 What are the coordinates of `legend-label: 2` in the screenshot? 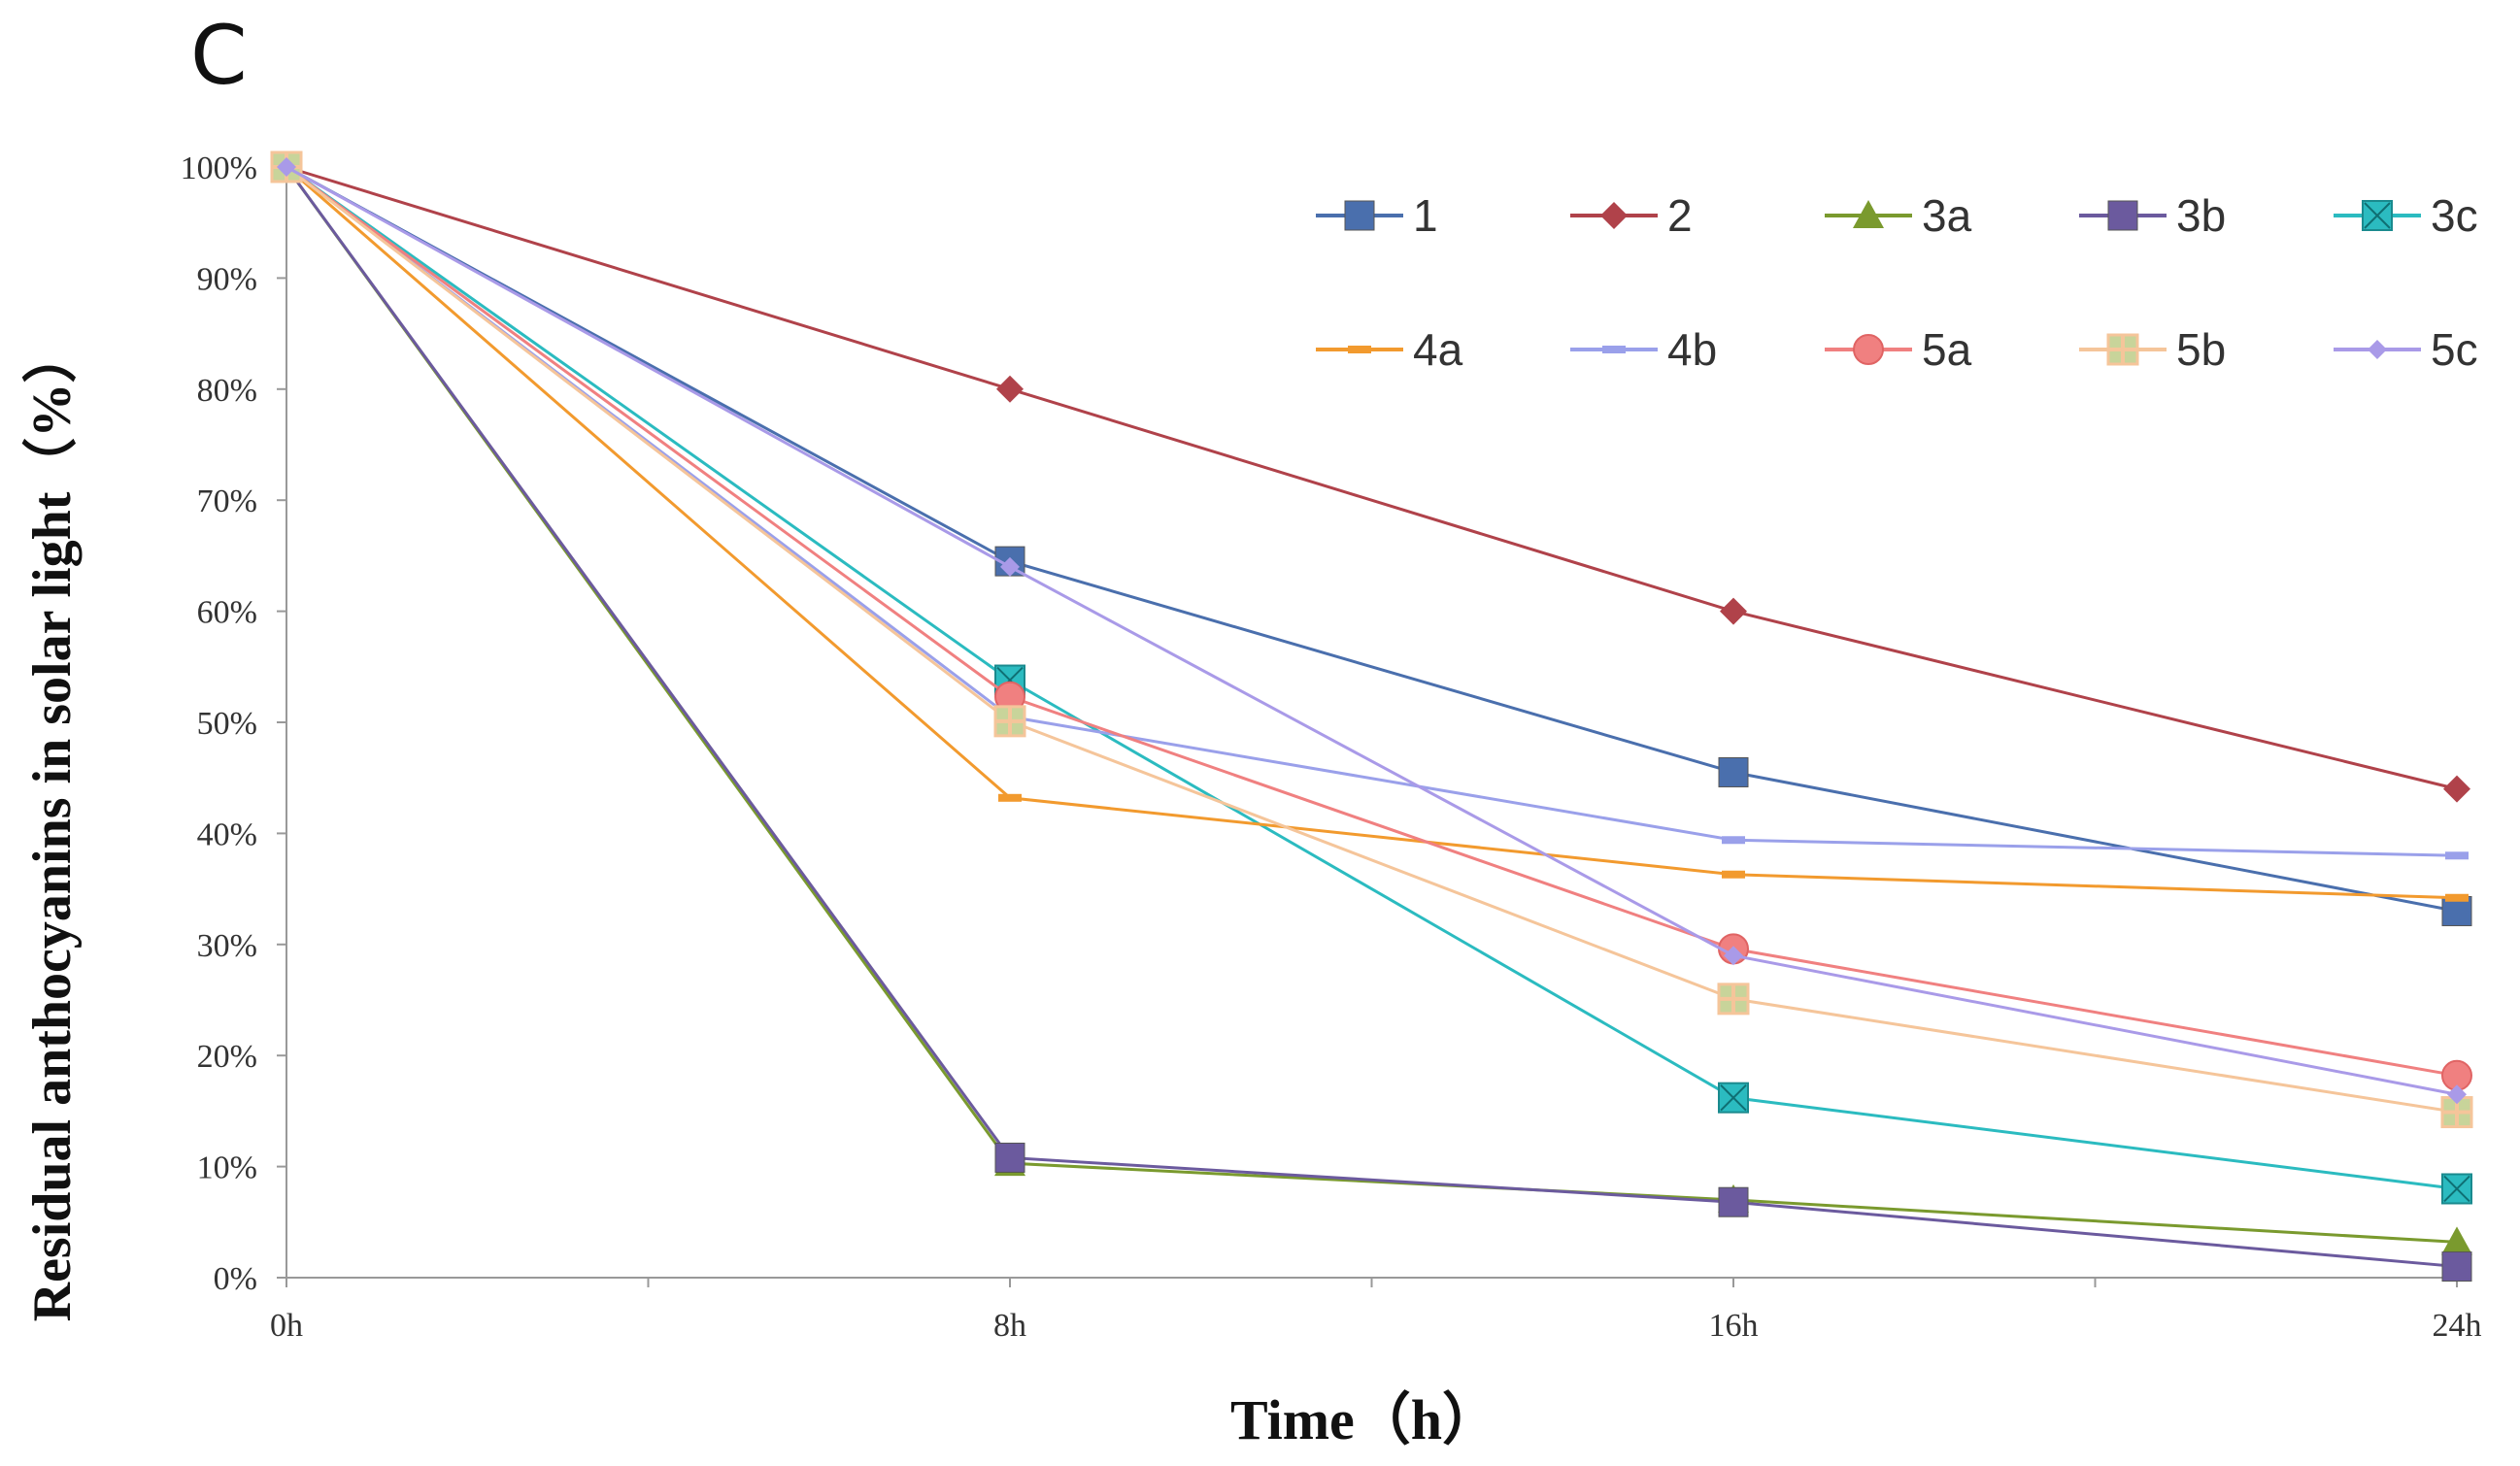 It's located at (1680, 215).